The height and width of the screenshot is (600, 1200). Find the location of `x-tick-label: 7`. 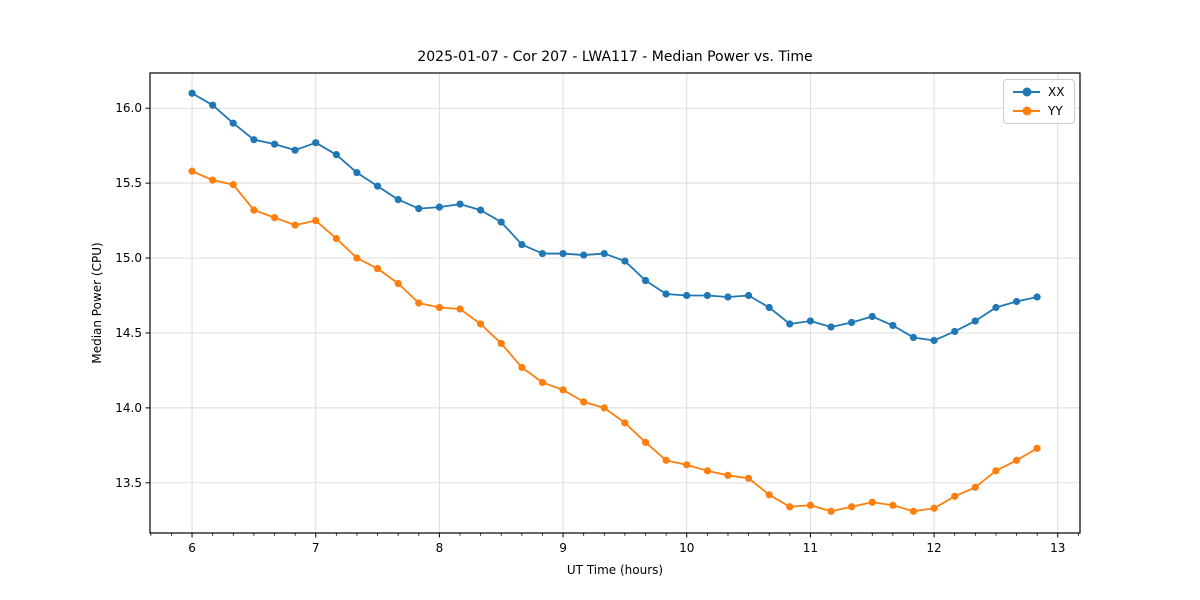

x-tick-label: 7 is located at coordinates (316, 548).